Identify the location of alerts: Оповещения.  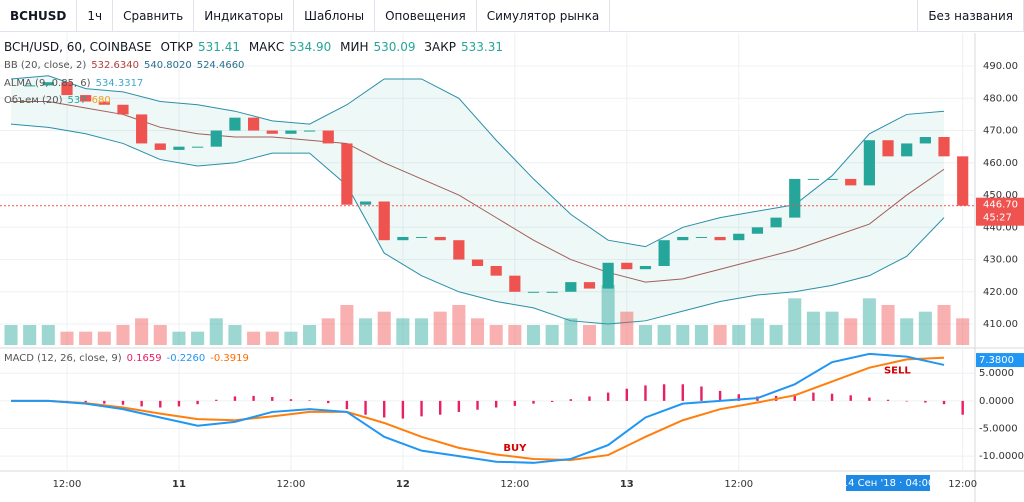
(426, 16).